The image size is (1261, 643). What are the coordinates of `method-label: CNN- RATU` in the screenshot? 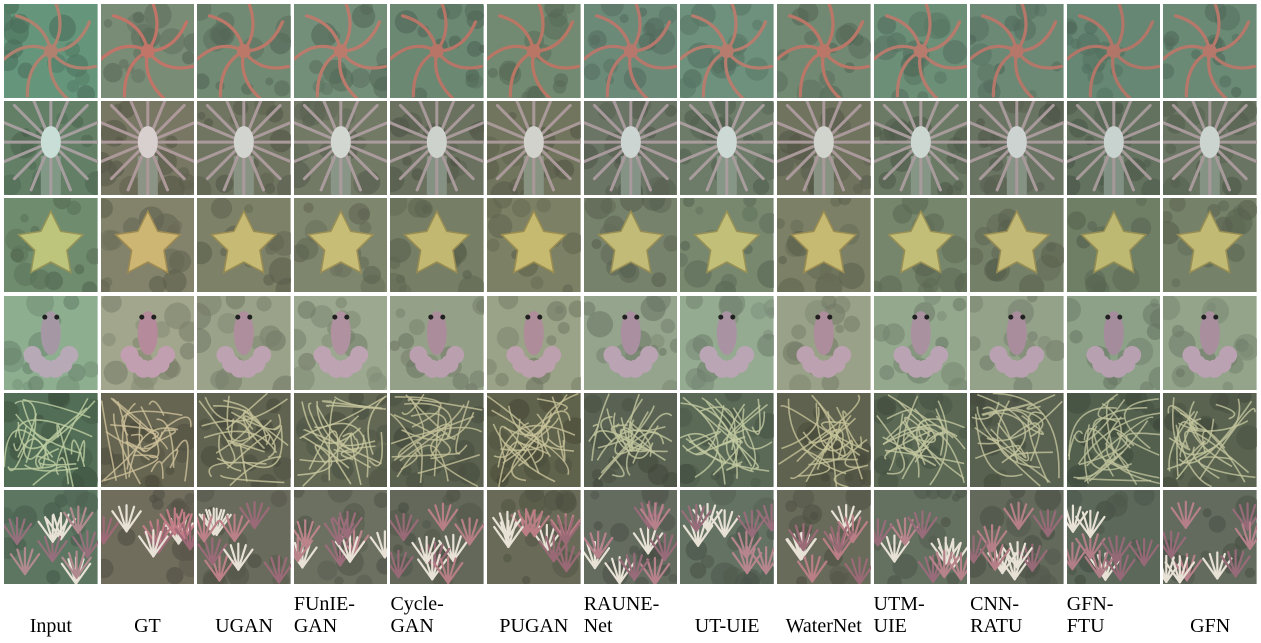 It's located at (996, 615).